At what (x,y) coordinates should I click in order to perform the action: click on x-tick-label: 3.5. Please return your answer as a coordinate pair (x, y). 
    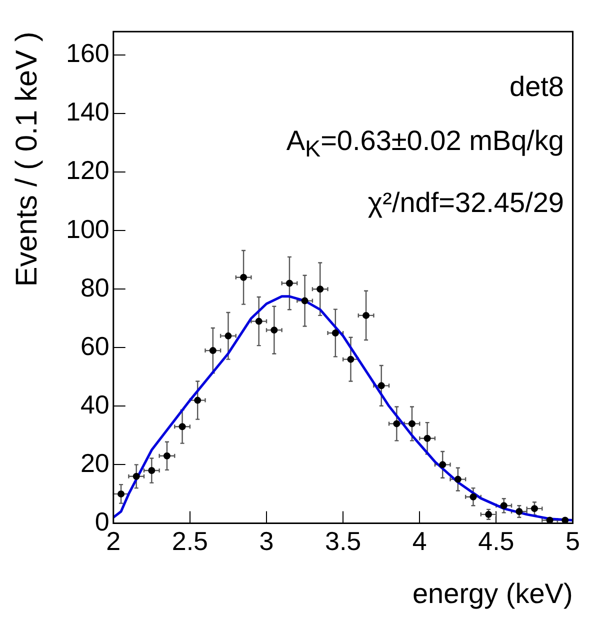
    Looking at the image, I should click on (343, 541).